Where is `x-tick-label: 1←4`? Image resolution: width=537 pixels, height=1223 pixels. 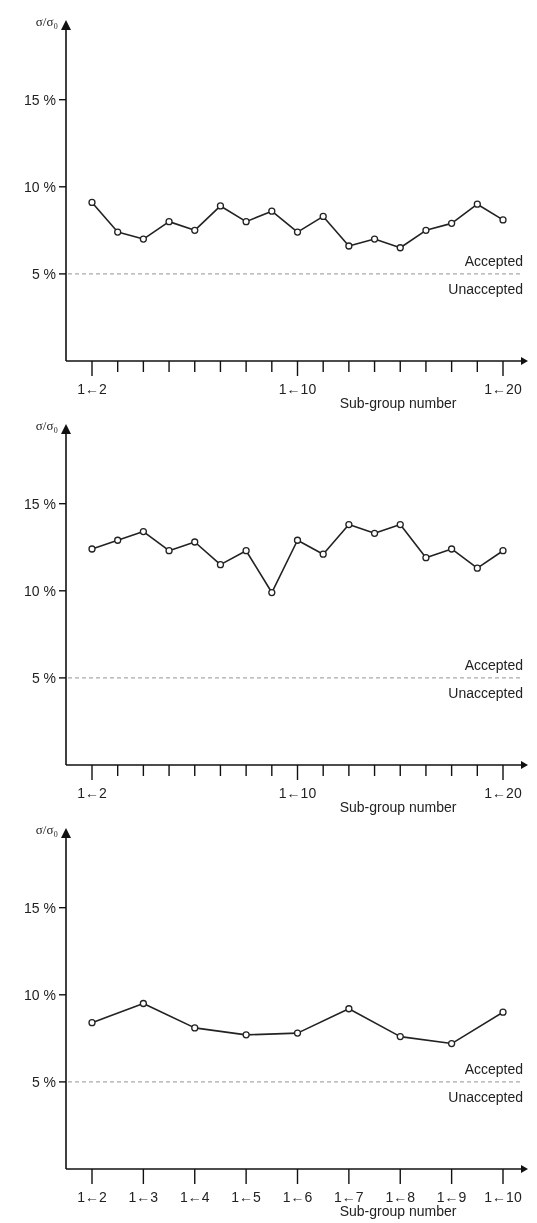 x-tick-label: 1←4 is located at coordinates (194, 1197).